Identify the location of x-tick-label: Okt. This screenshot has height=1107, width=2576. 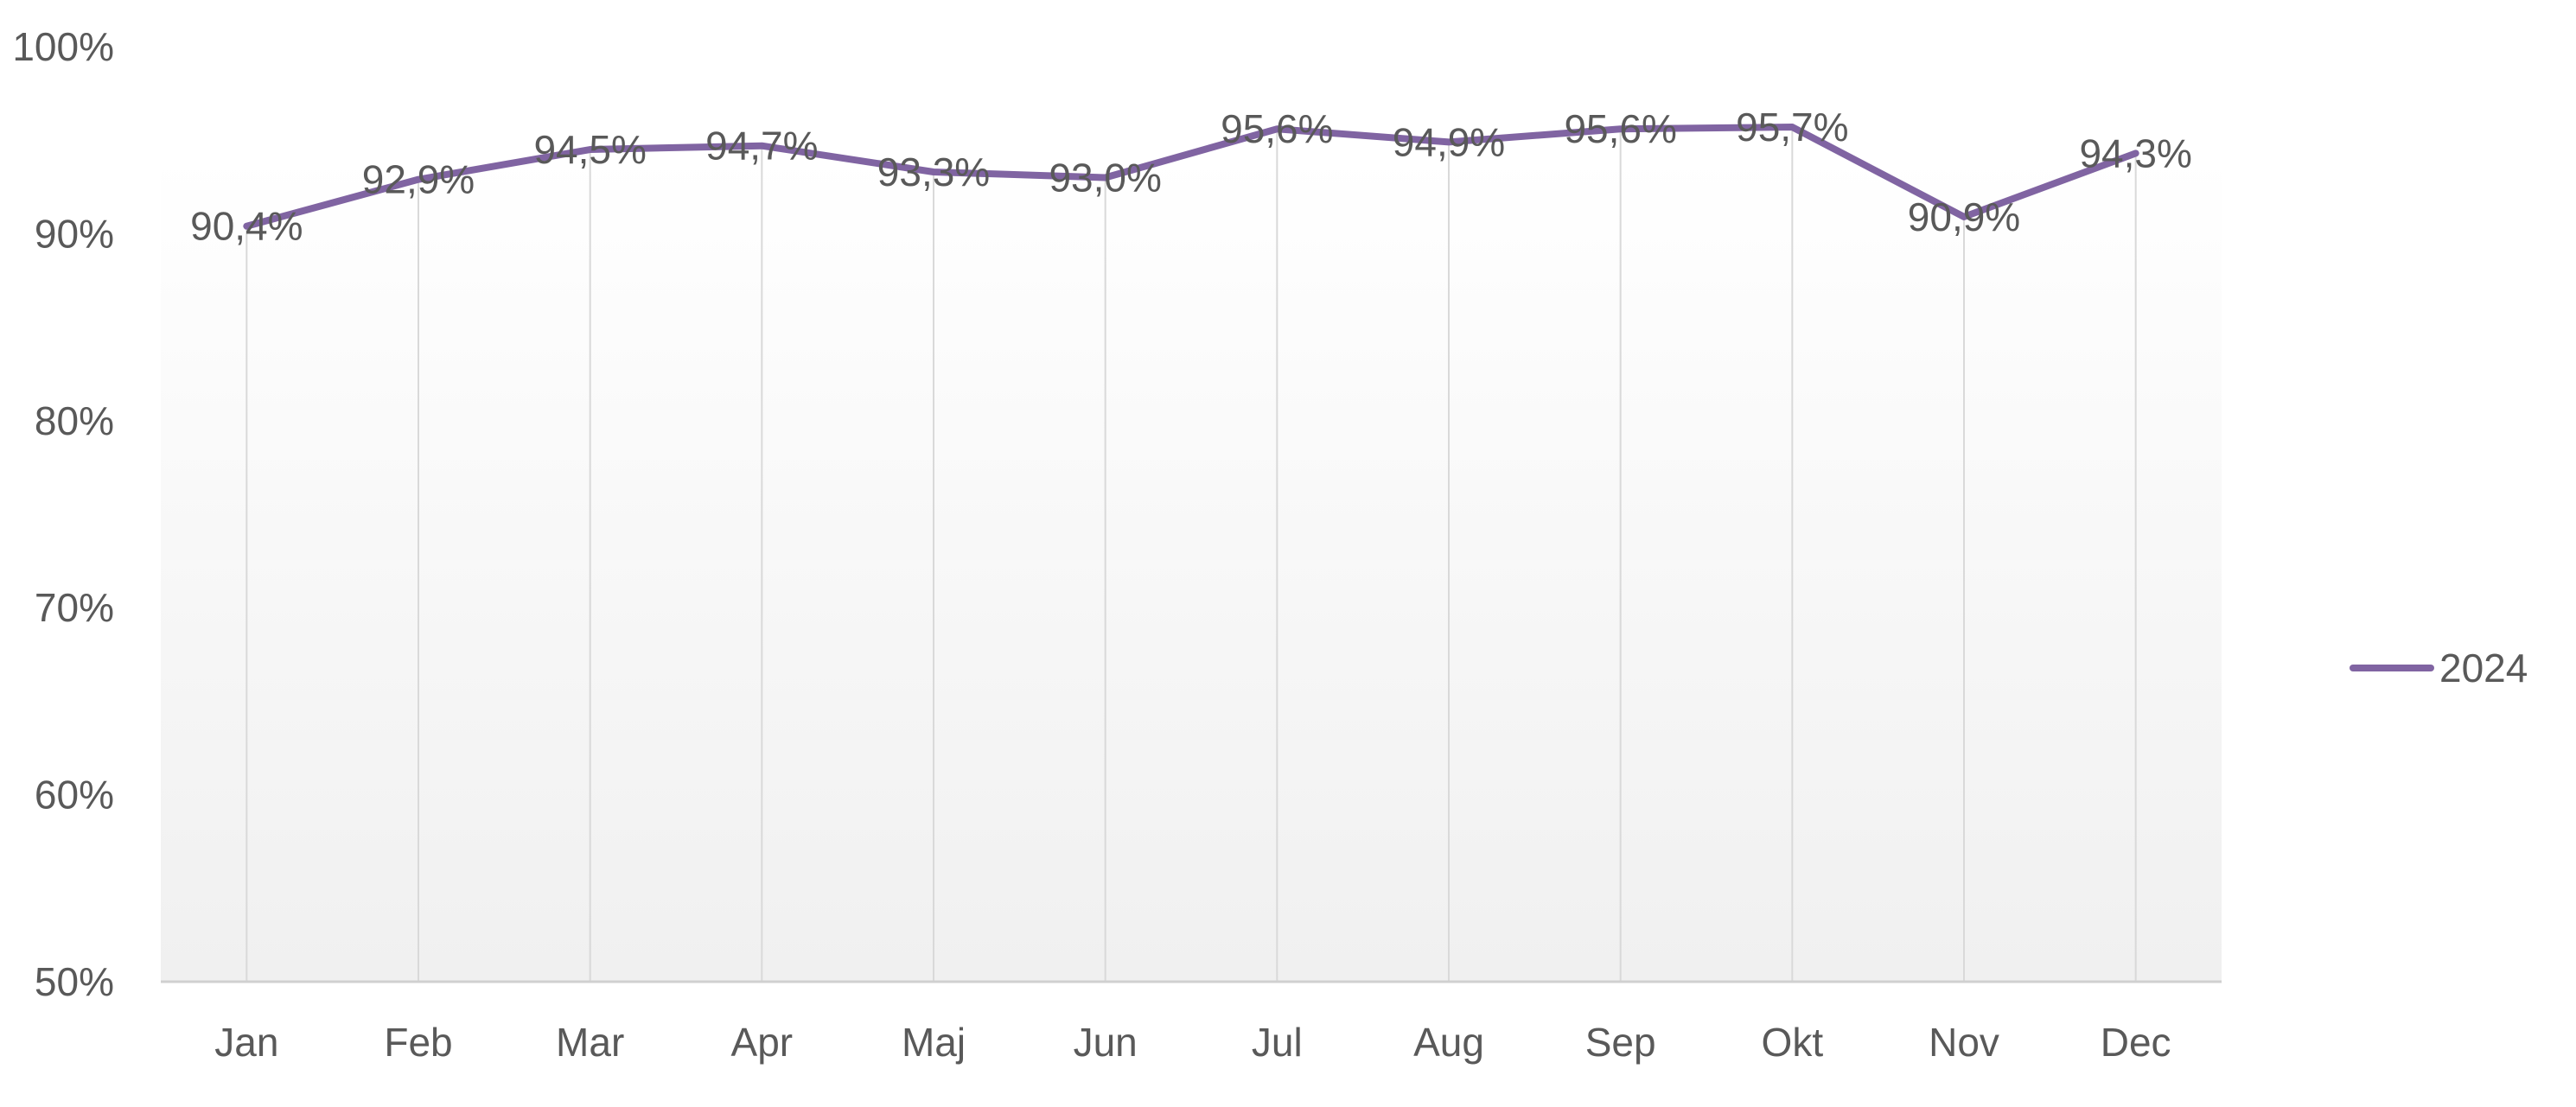
(1793, 1042).